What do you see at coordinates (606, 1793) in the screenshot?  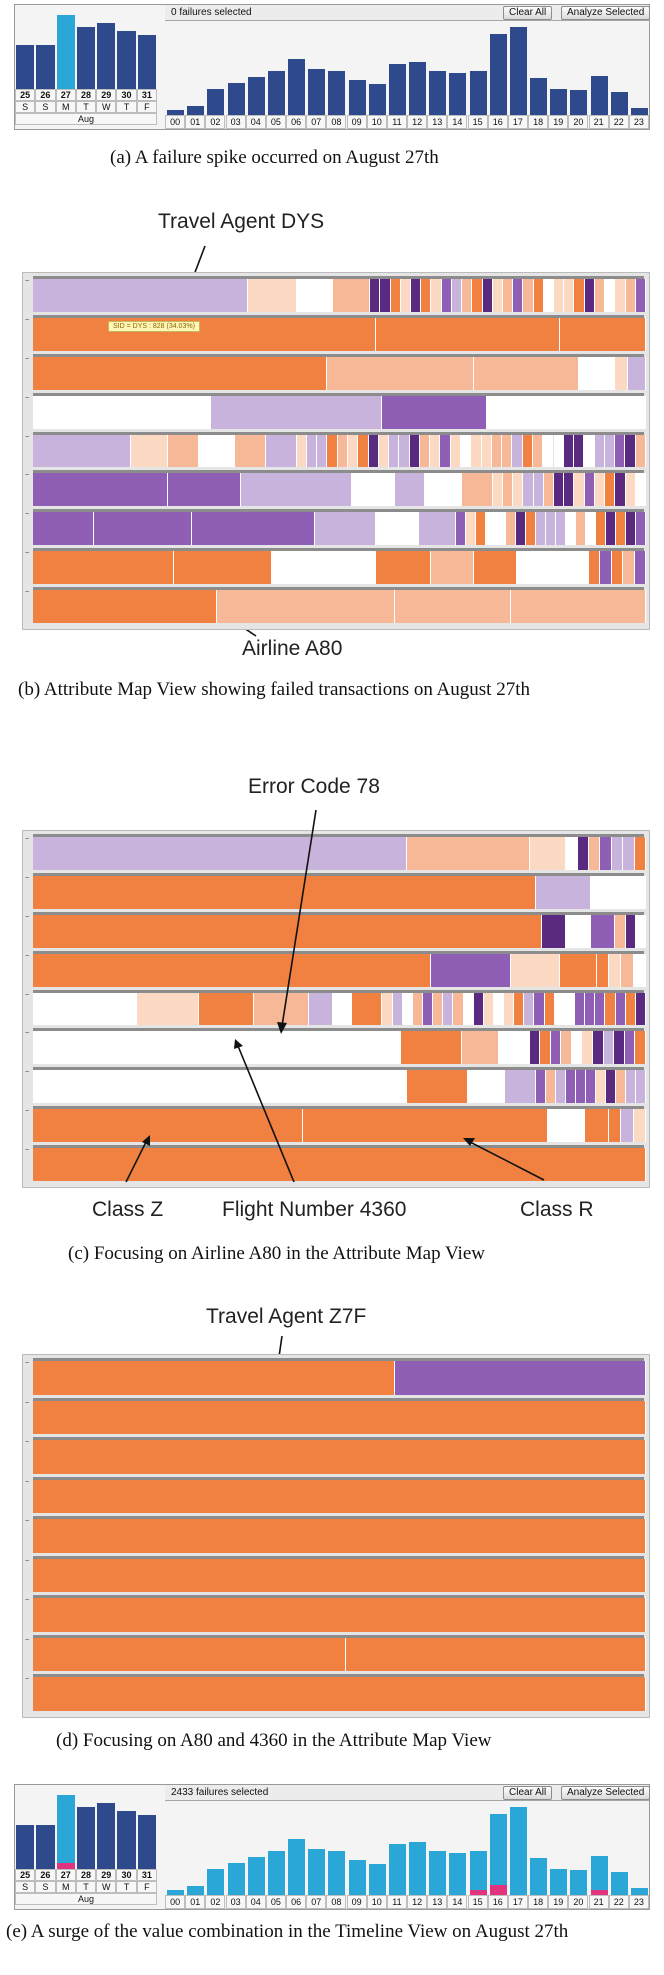 I see `analyze-selected-button-e: Analyze Selected` at bounding box center [606, 1793].